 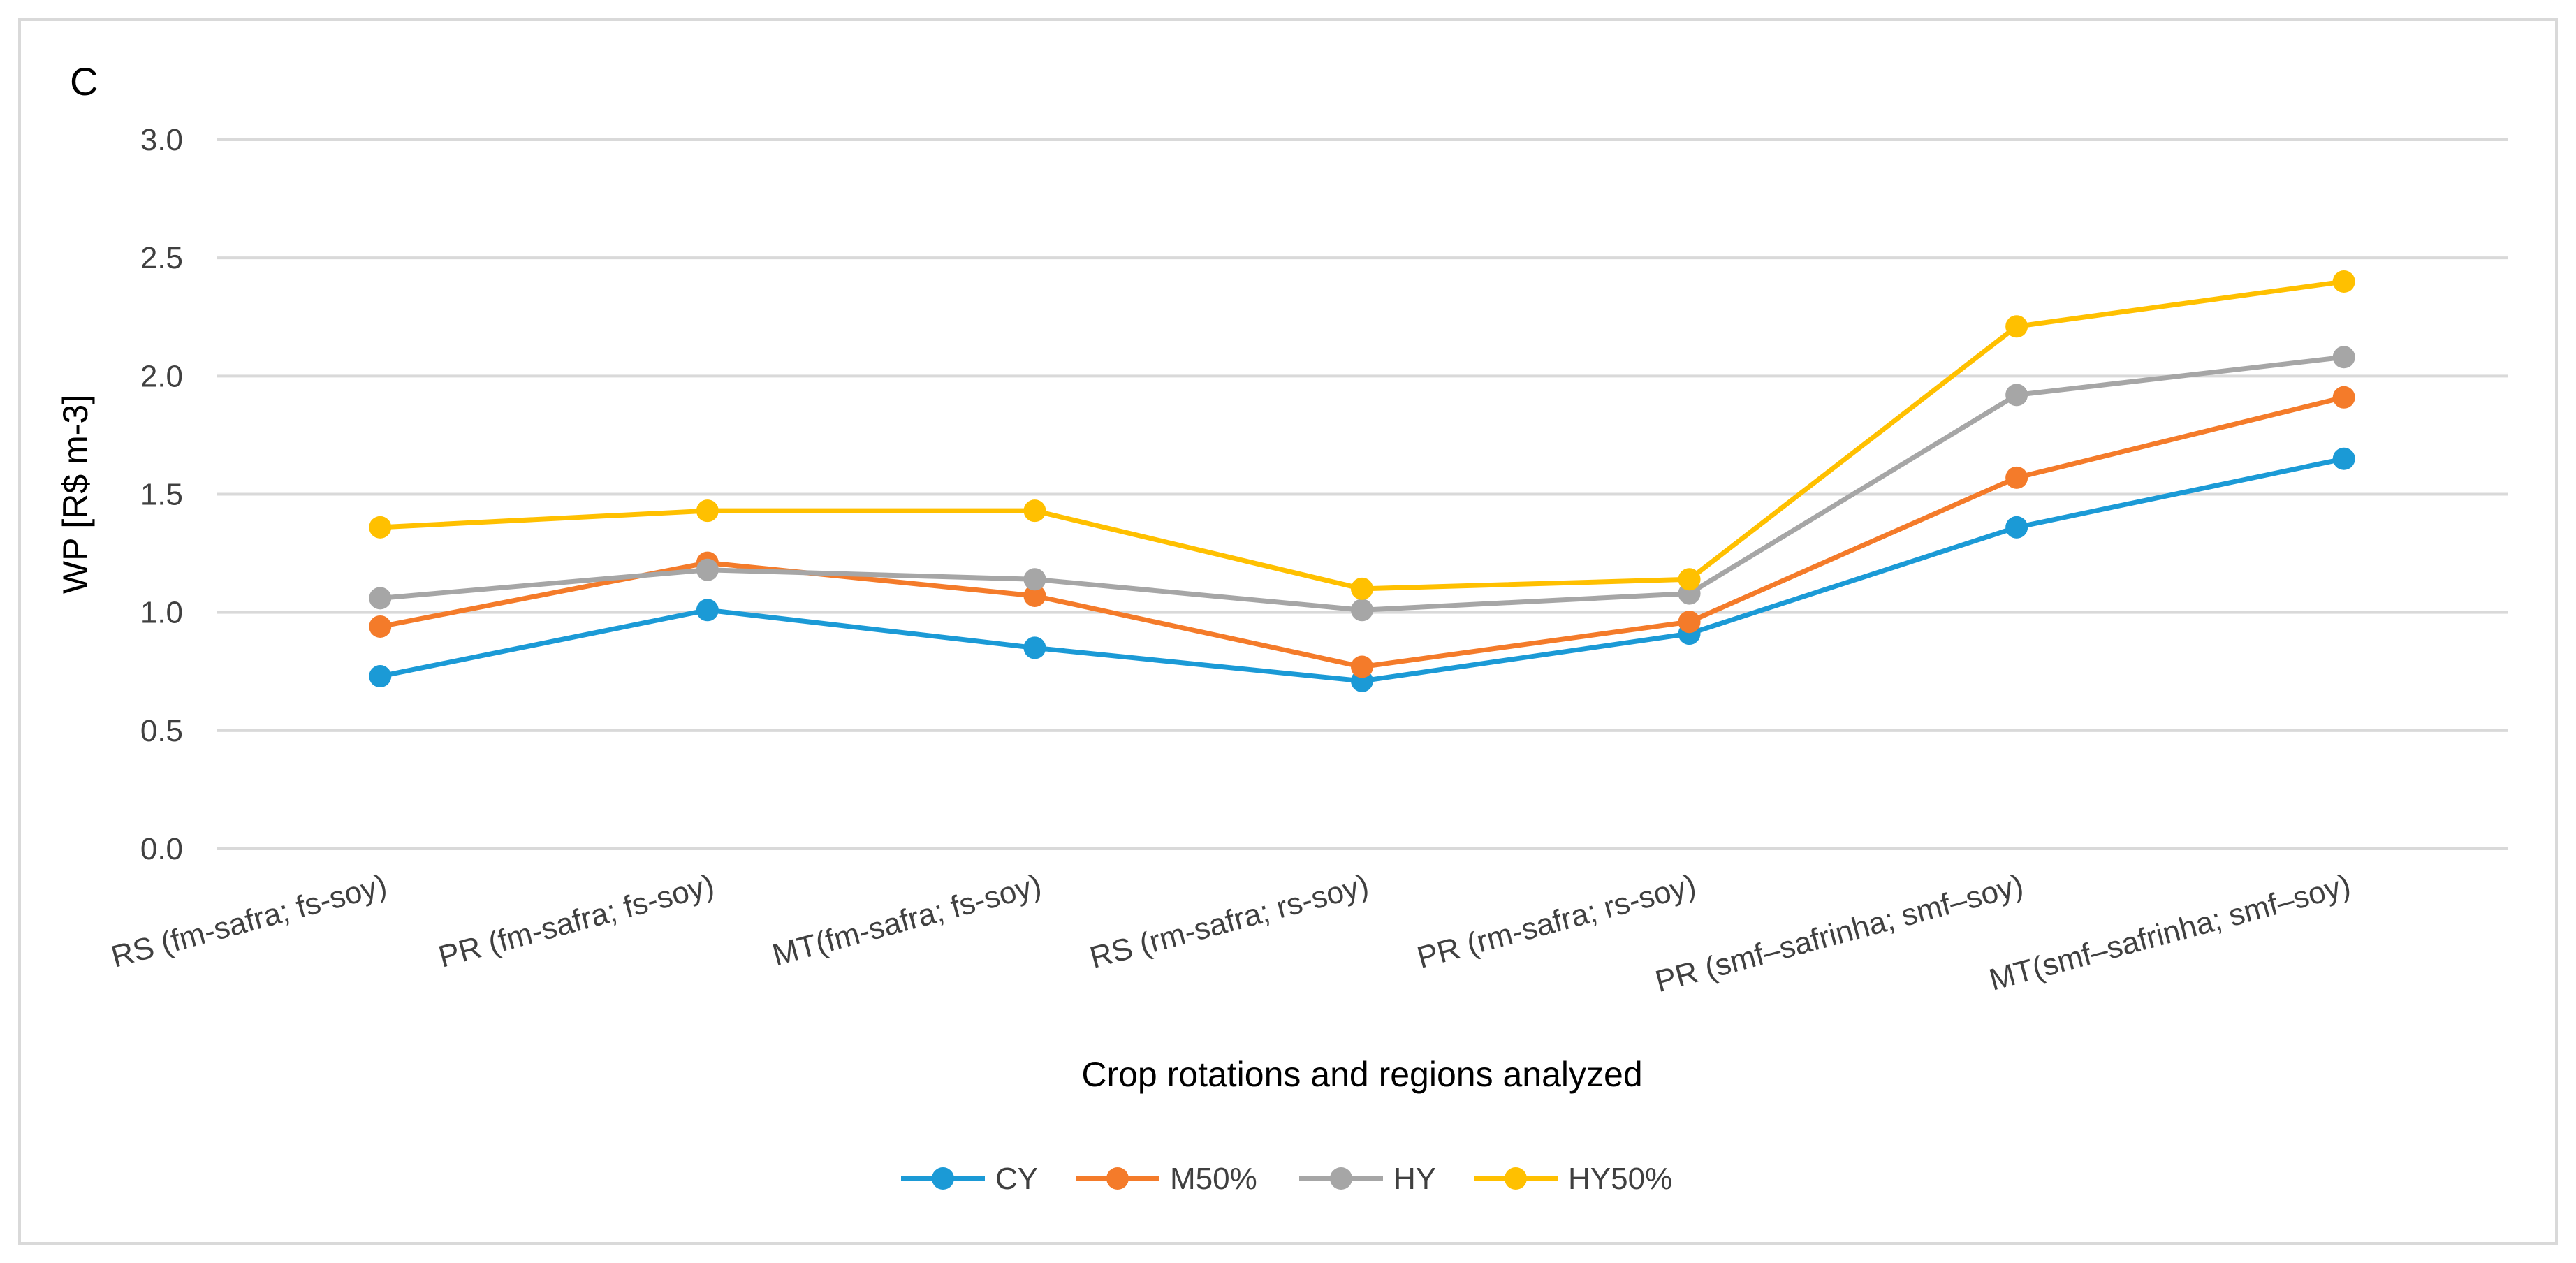 What do you see at coordinates (1213, 1179) in the screenshot?
I see `legend-label: M50%` at bounding box center [1213, 1179].